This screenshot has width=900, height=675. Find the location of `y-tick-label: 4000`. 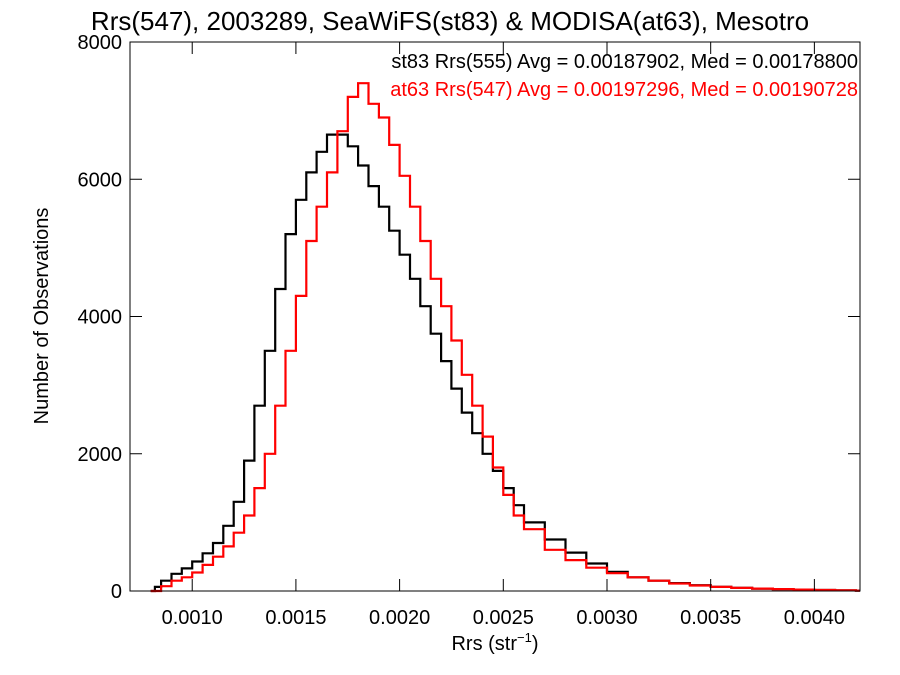

y-tick-label: 4000 is located at coordinates (100, 318).